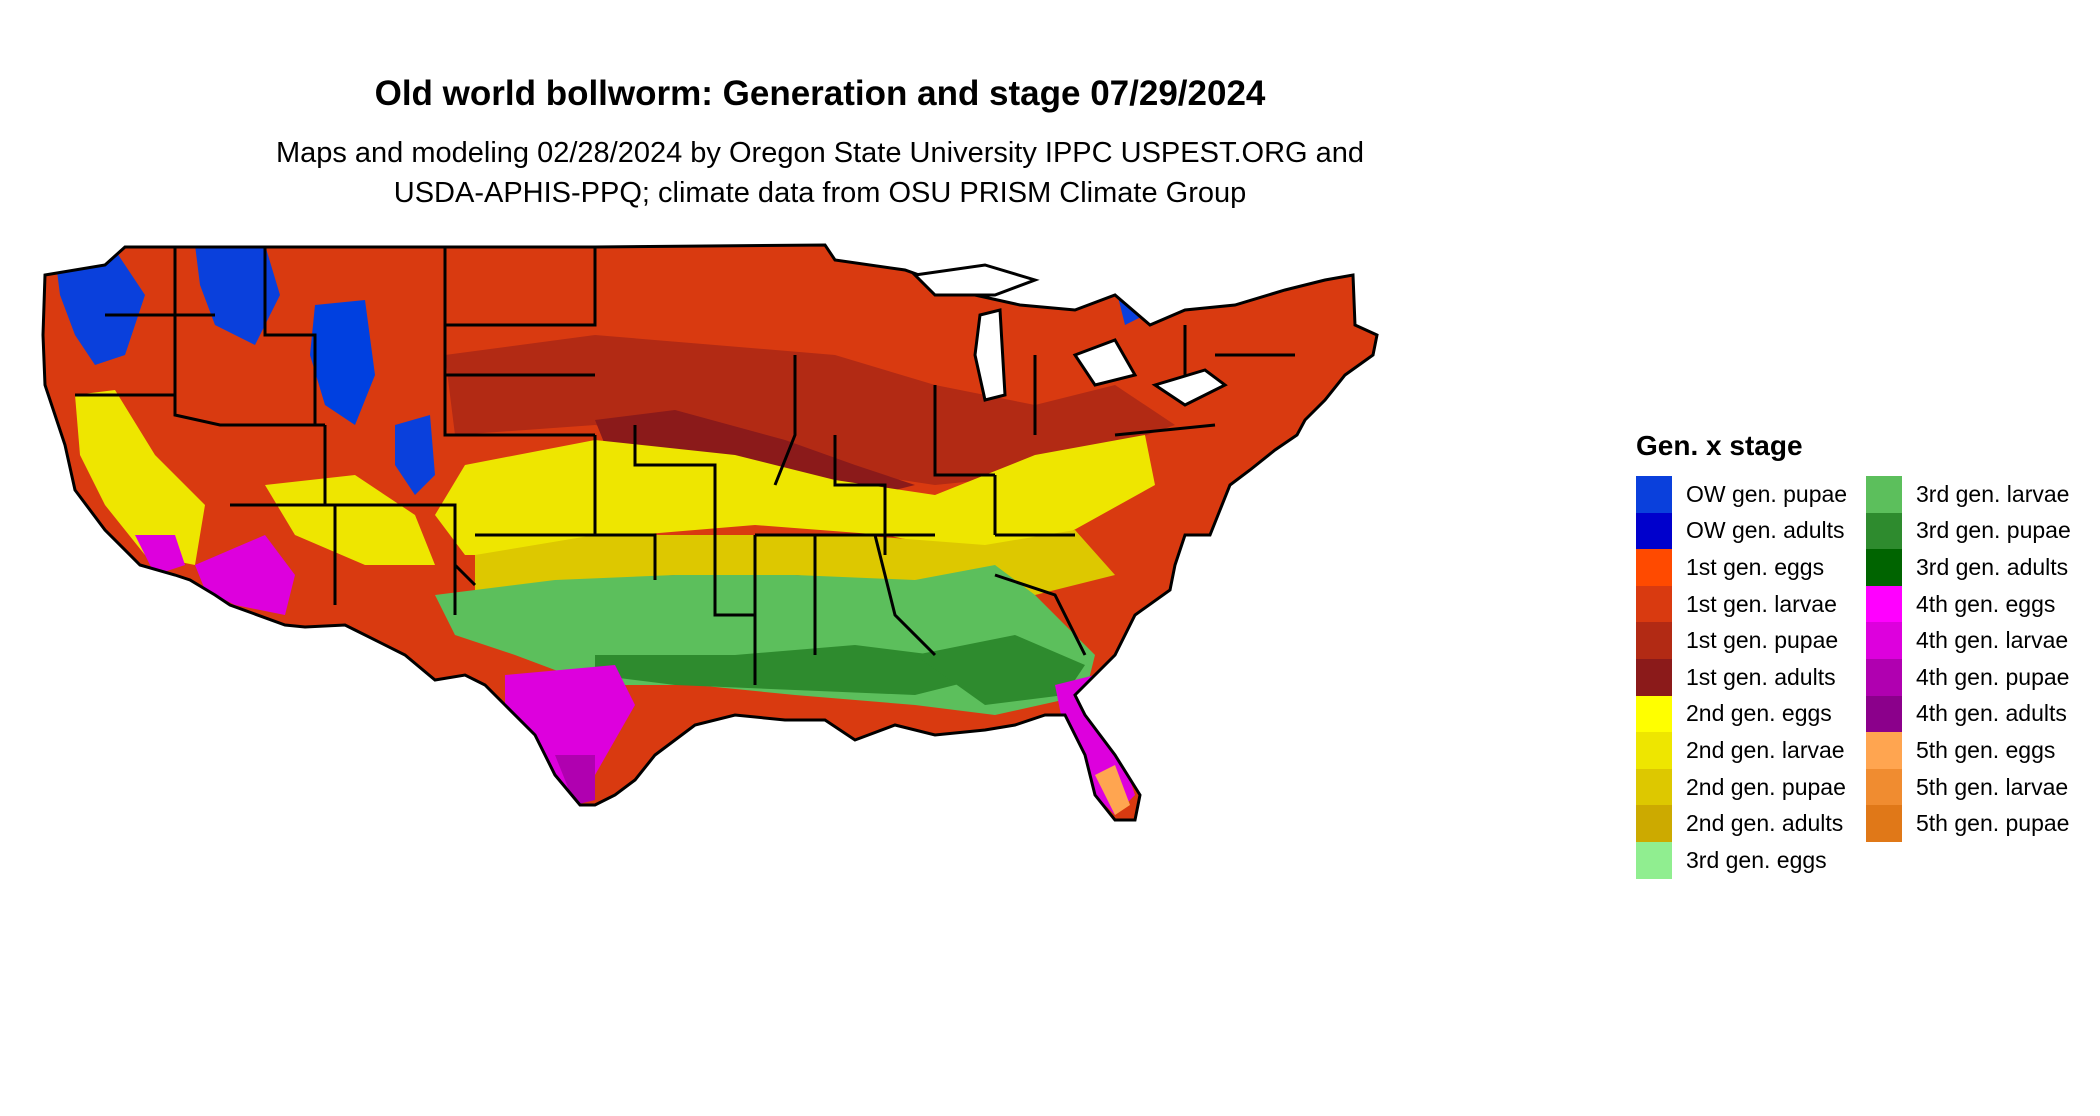 The width and height of the screenshot is (2100, 1116). I want to click on legend-label: 4th gen. adults, so click(1991, 713).